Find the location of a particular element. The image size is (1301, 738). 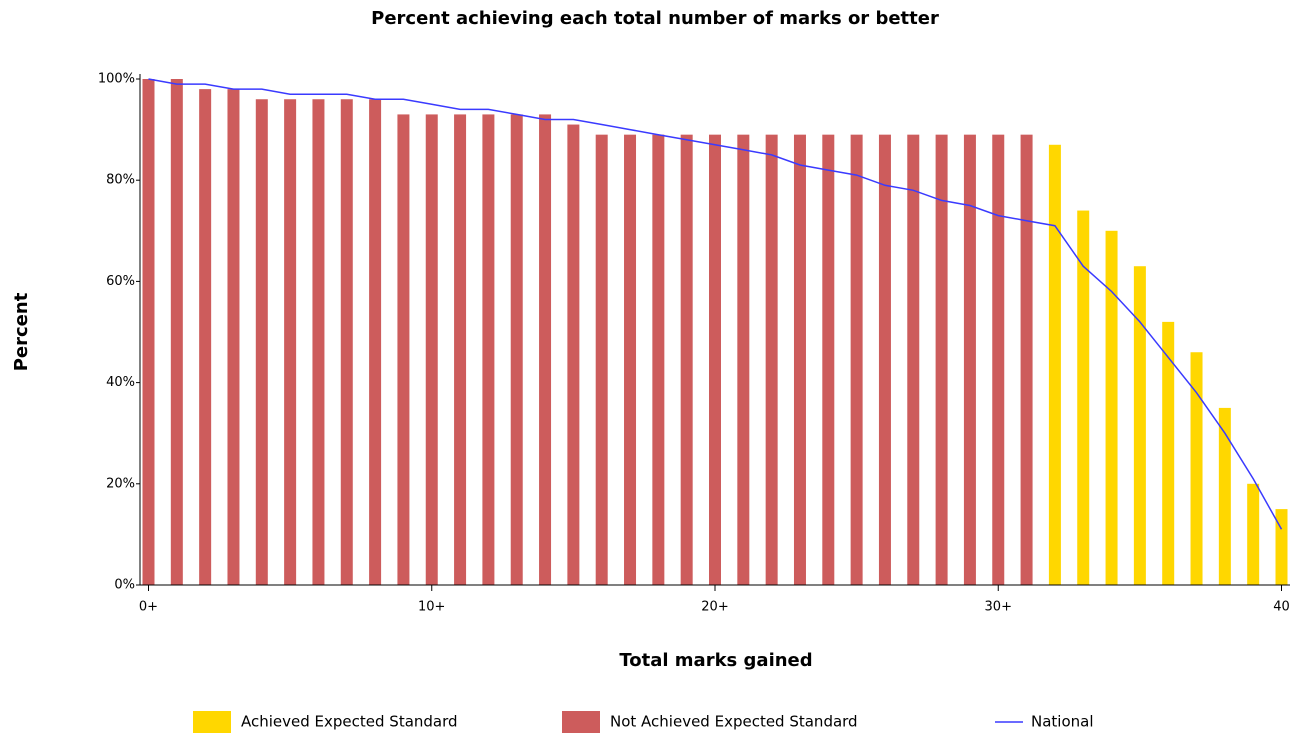

y-axis-label: Percent is located at coordinates (21, 331).